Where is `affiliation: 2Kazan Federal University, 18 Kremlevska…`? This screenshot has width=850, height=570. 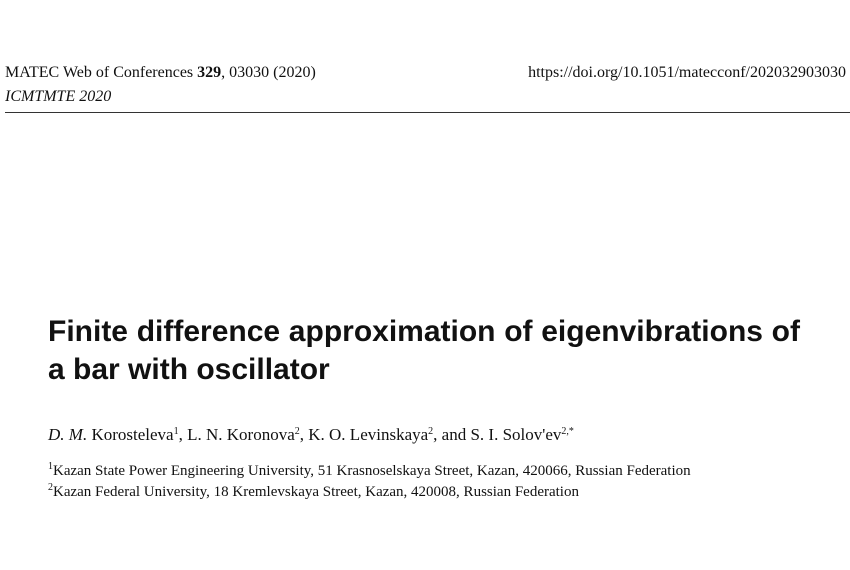
affiliation: 2Kazan Federal University, 18 Kremlevska… is located at coordinates (408, 492).